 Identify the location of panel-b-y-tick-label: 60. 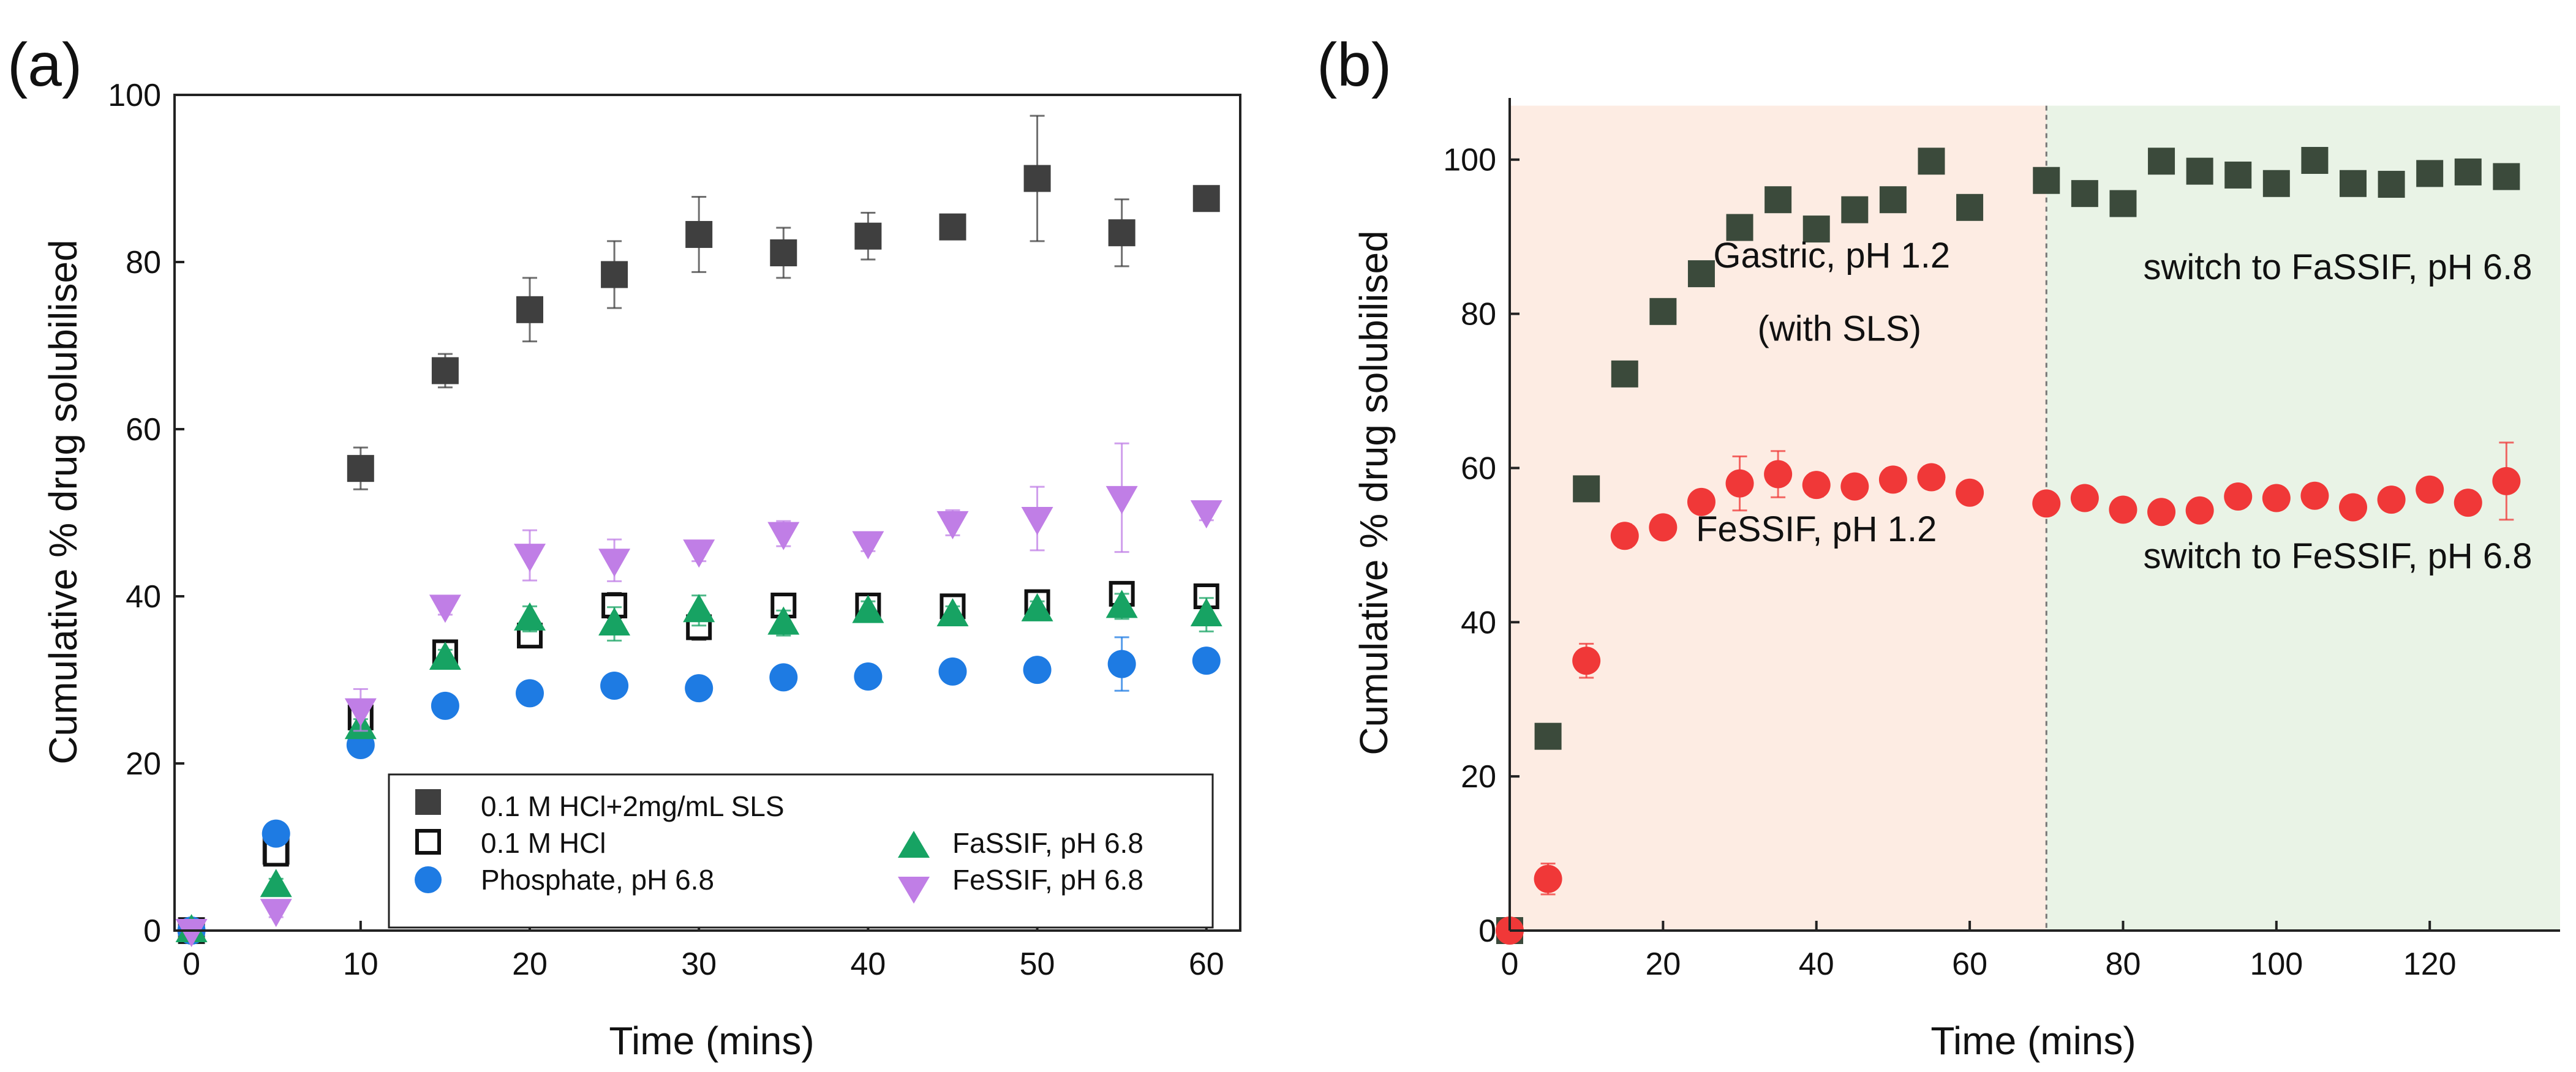
(1478, 468).